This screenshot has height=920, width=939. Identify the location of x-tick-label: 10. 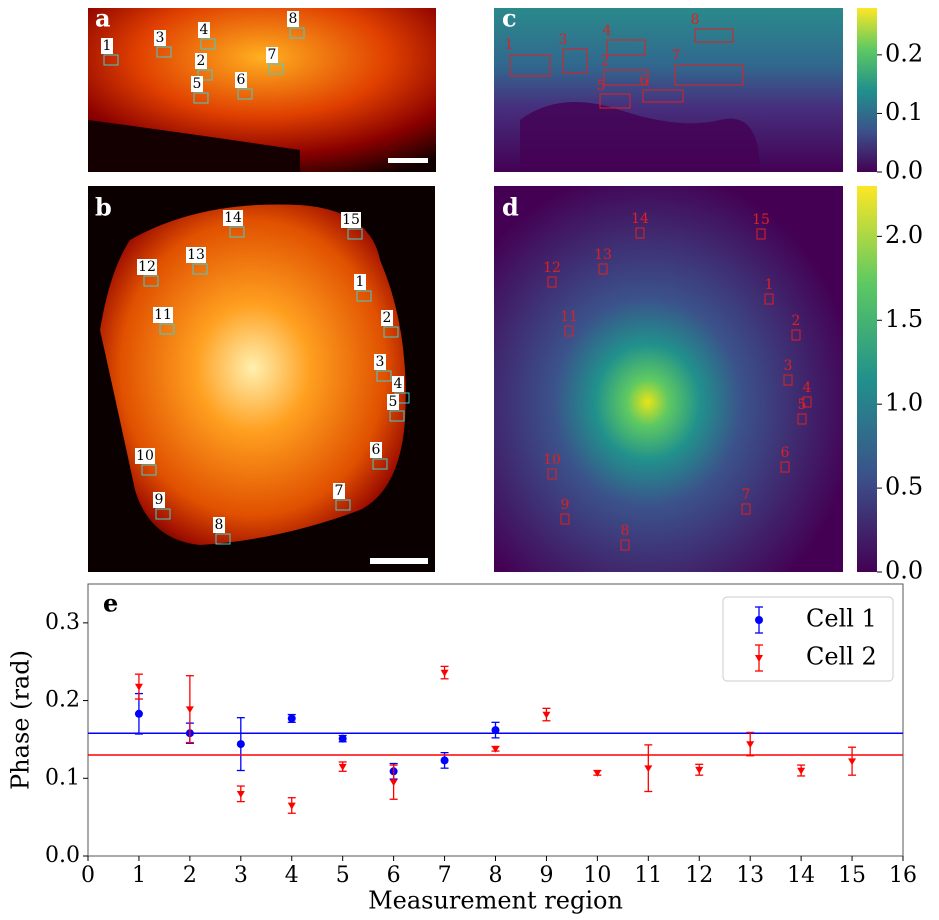
(597, 875).